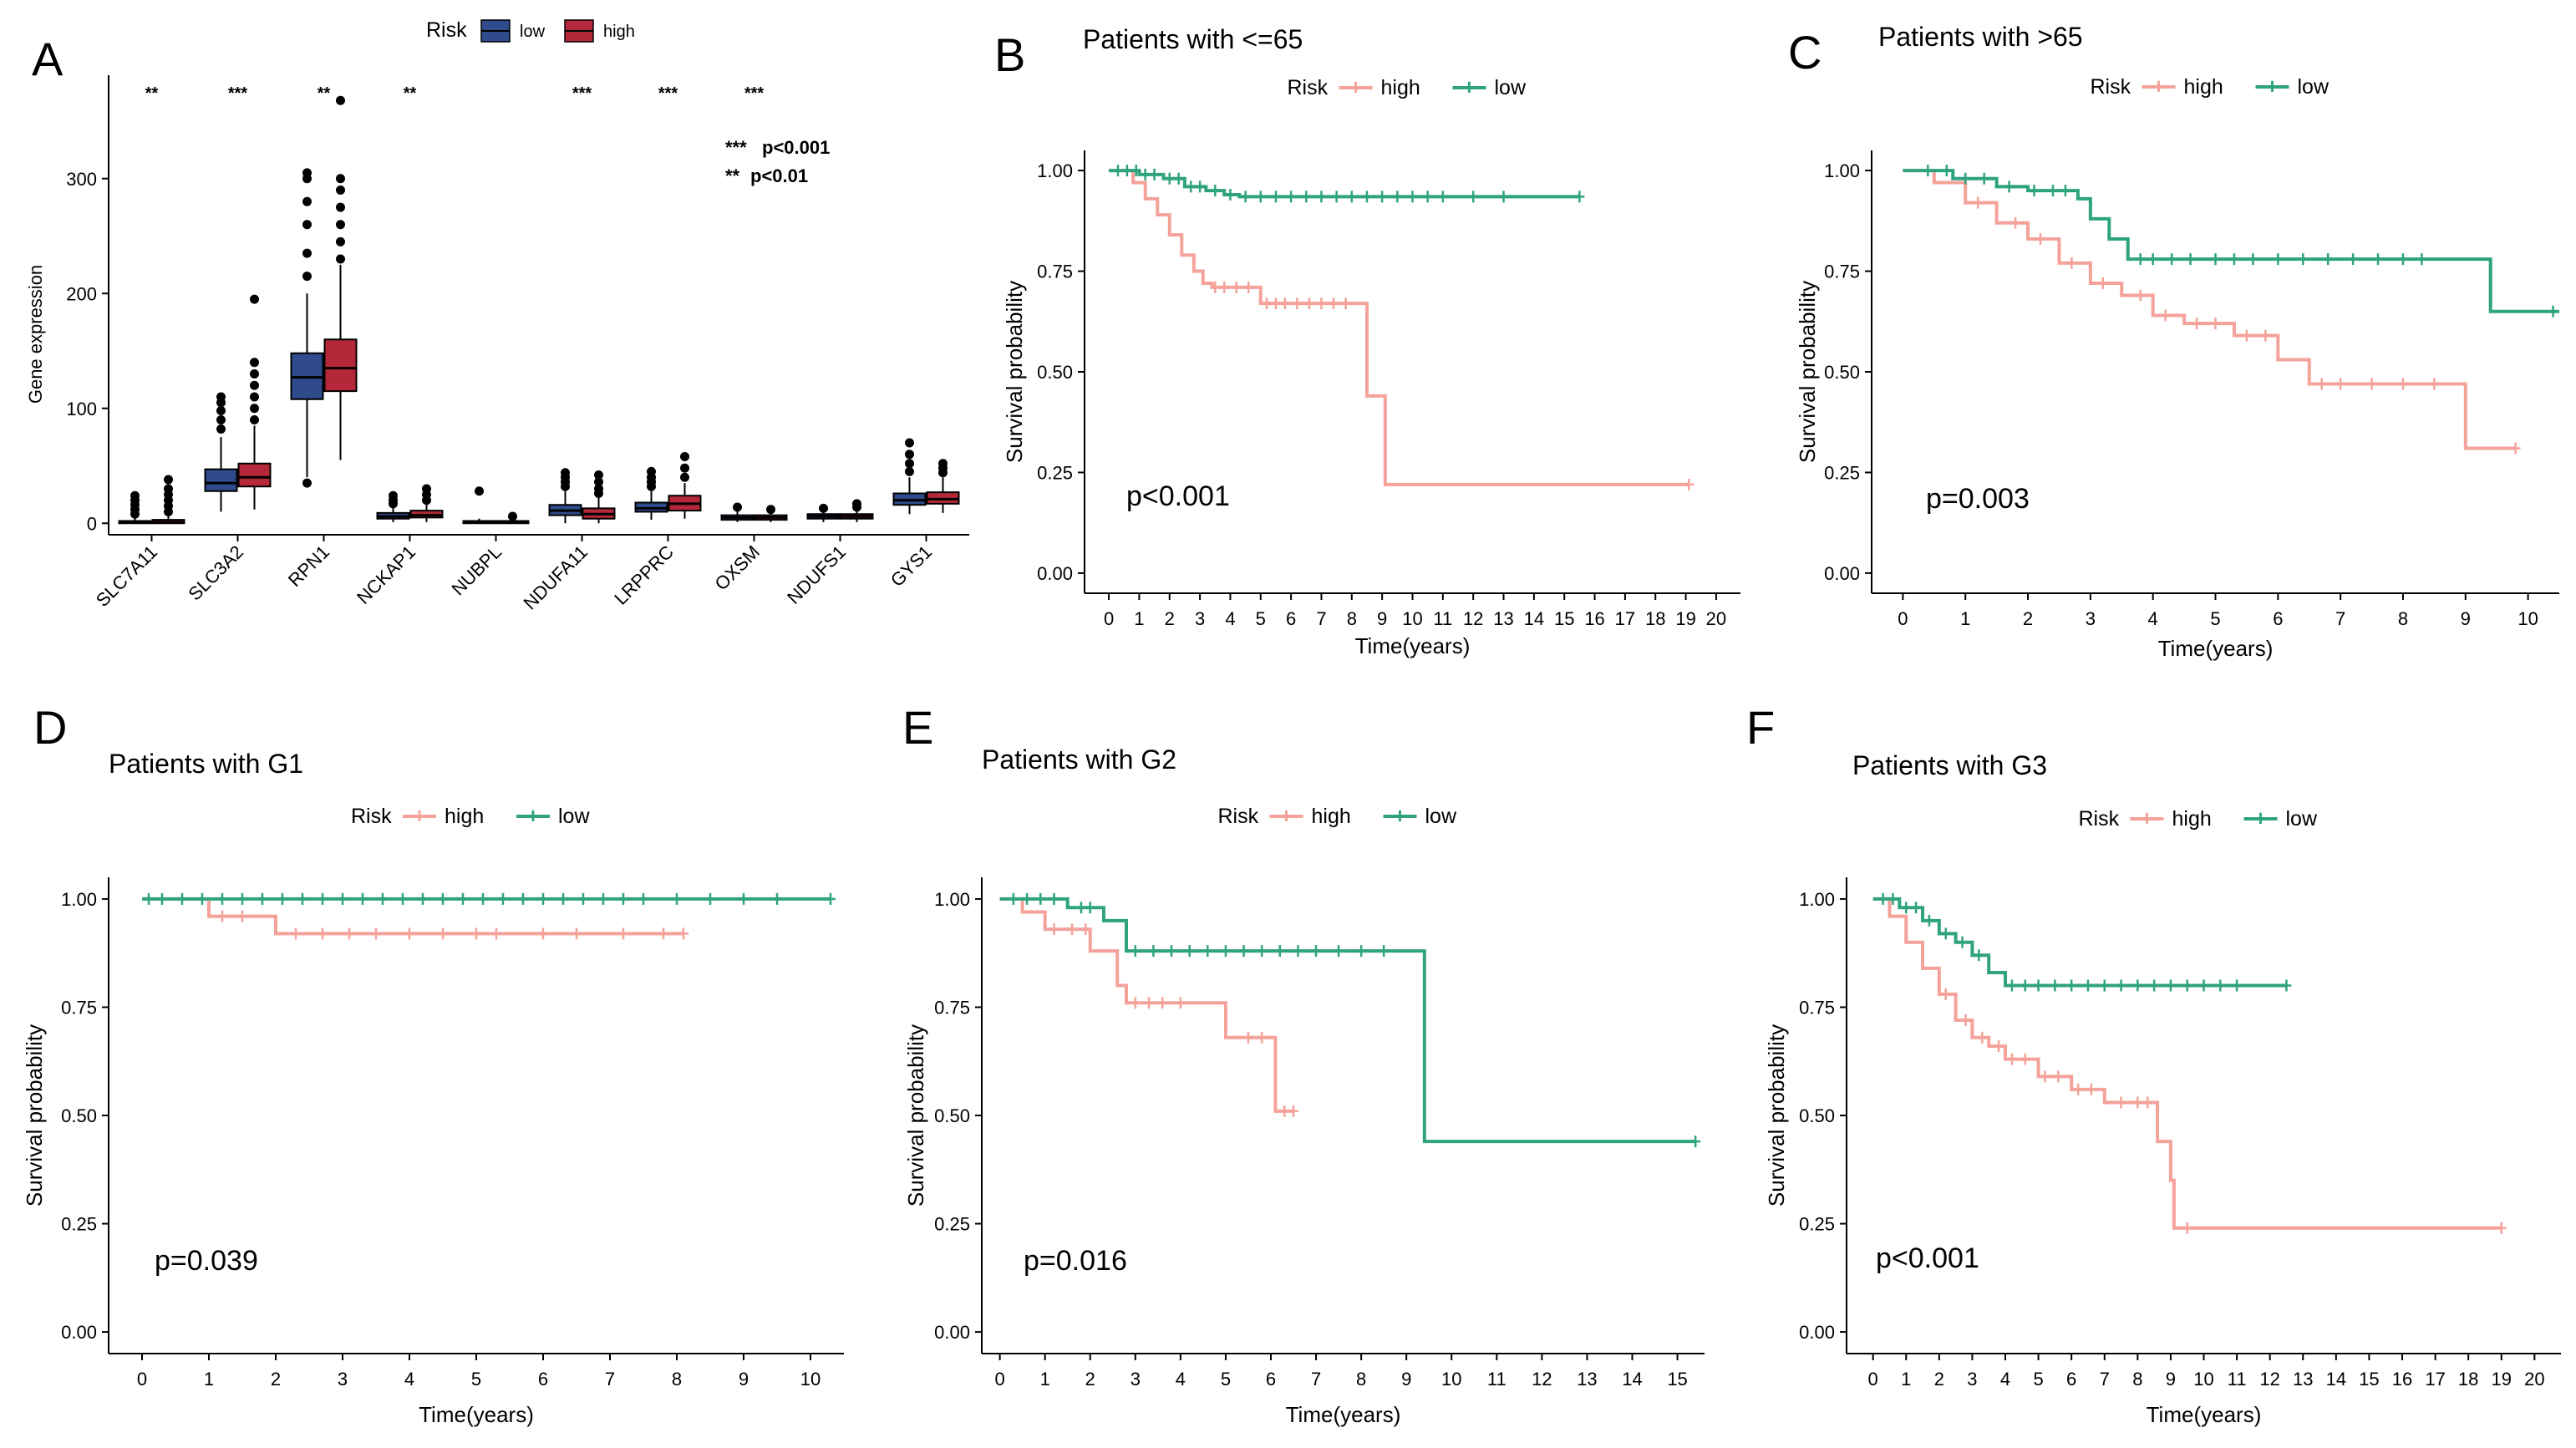  I want to click on x-tick-label: 17, so click(2435, 1379).